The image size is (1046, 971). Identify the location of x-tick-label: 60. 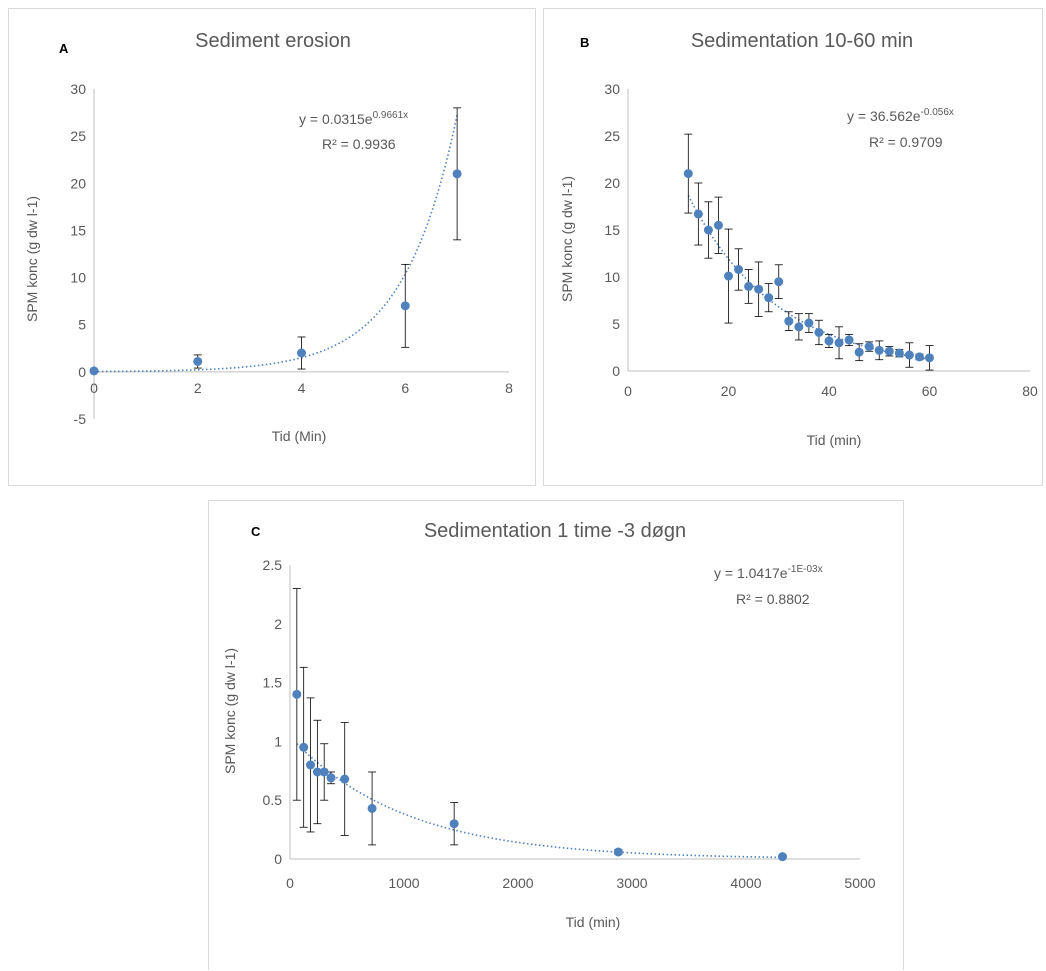
(930, 391).